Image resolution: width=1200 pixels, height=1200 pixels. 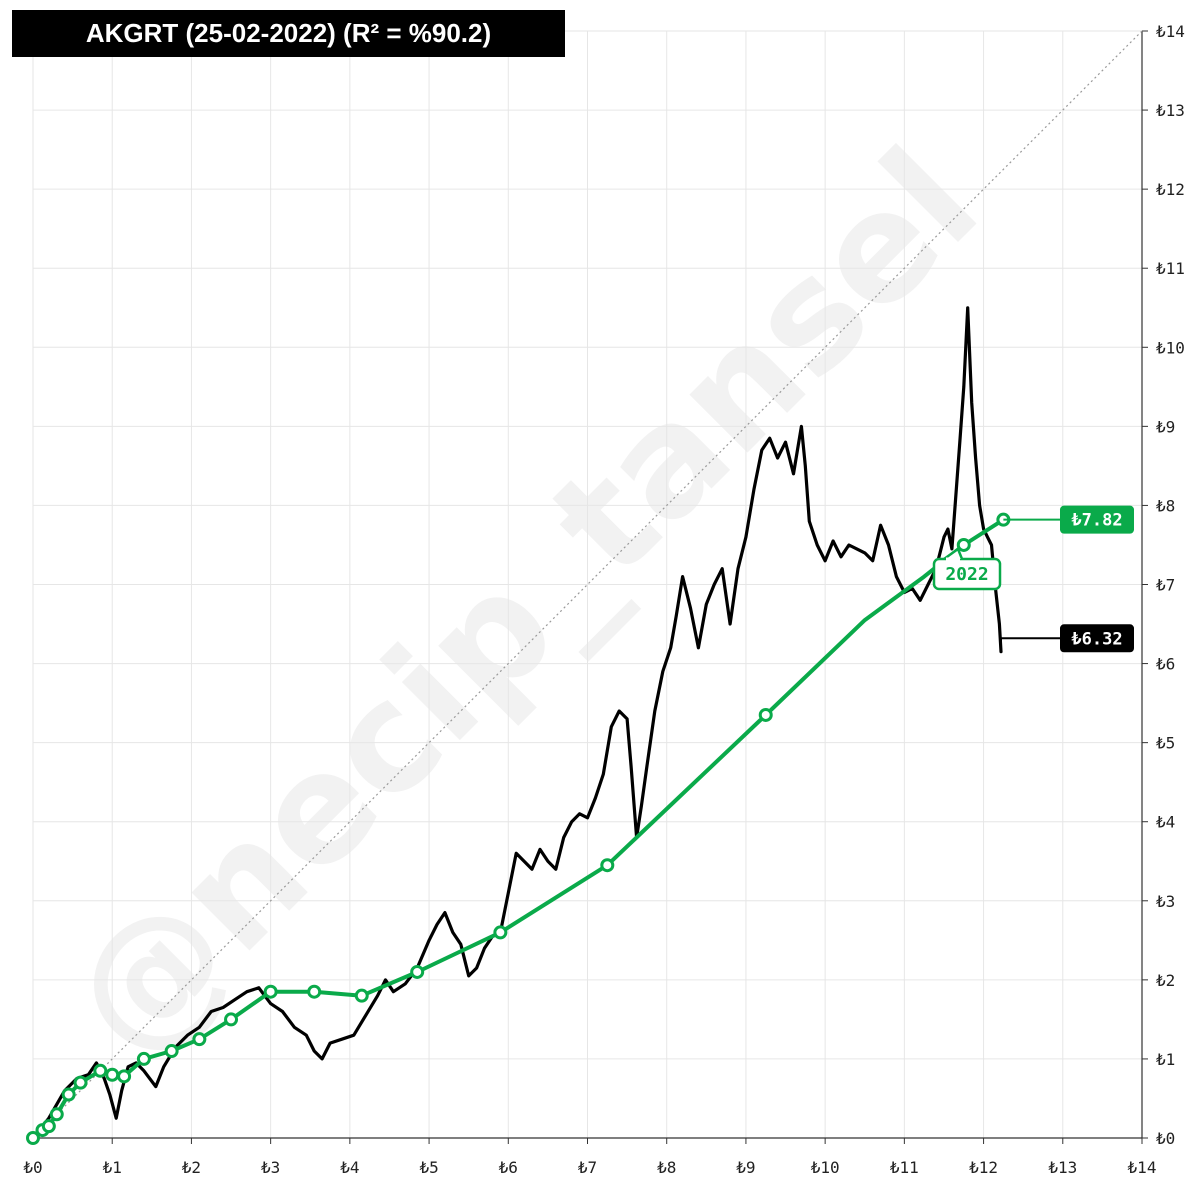 I want to click on y-tick-label: ₺4, so click(x=1165, y=822).